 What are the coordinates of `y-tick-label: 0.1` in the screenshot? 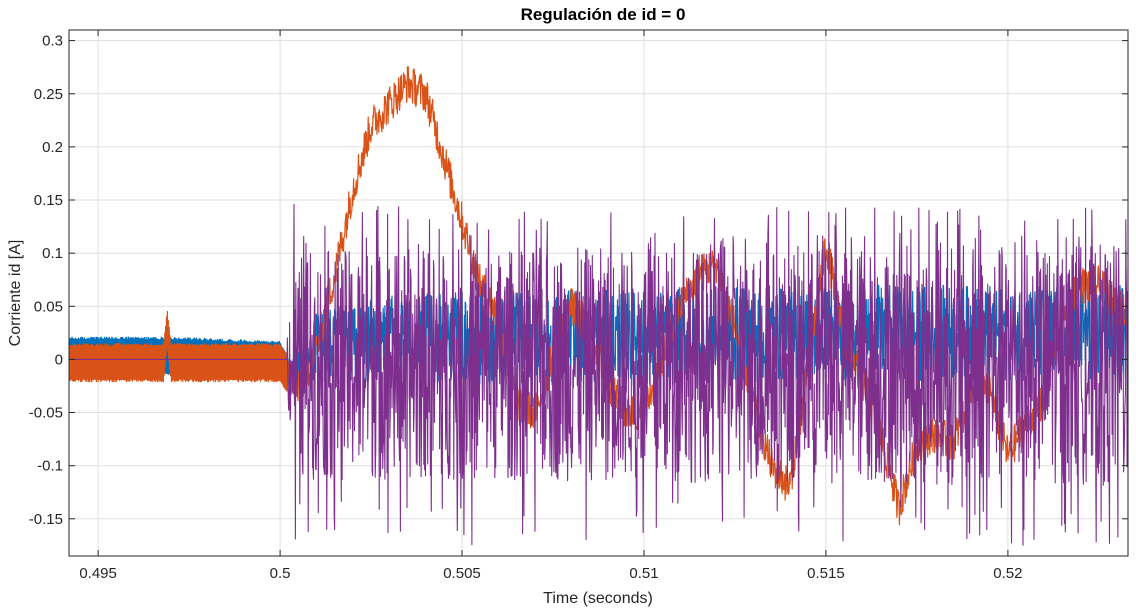 It's located at (52, 253).